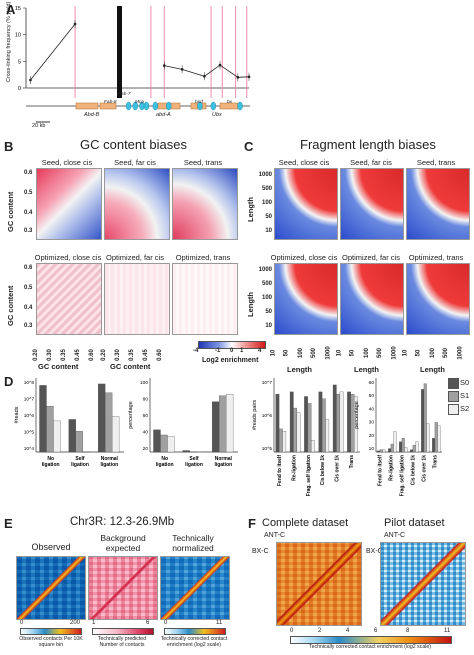 This screenshot has width=474, height=655. What do you see at coordinates (205, 204) in the screenshot?
I see `b-heatmap-seed-trans` at bounding box center [205, 204].